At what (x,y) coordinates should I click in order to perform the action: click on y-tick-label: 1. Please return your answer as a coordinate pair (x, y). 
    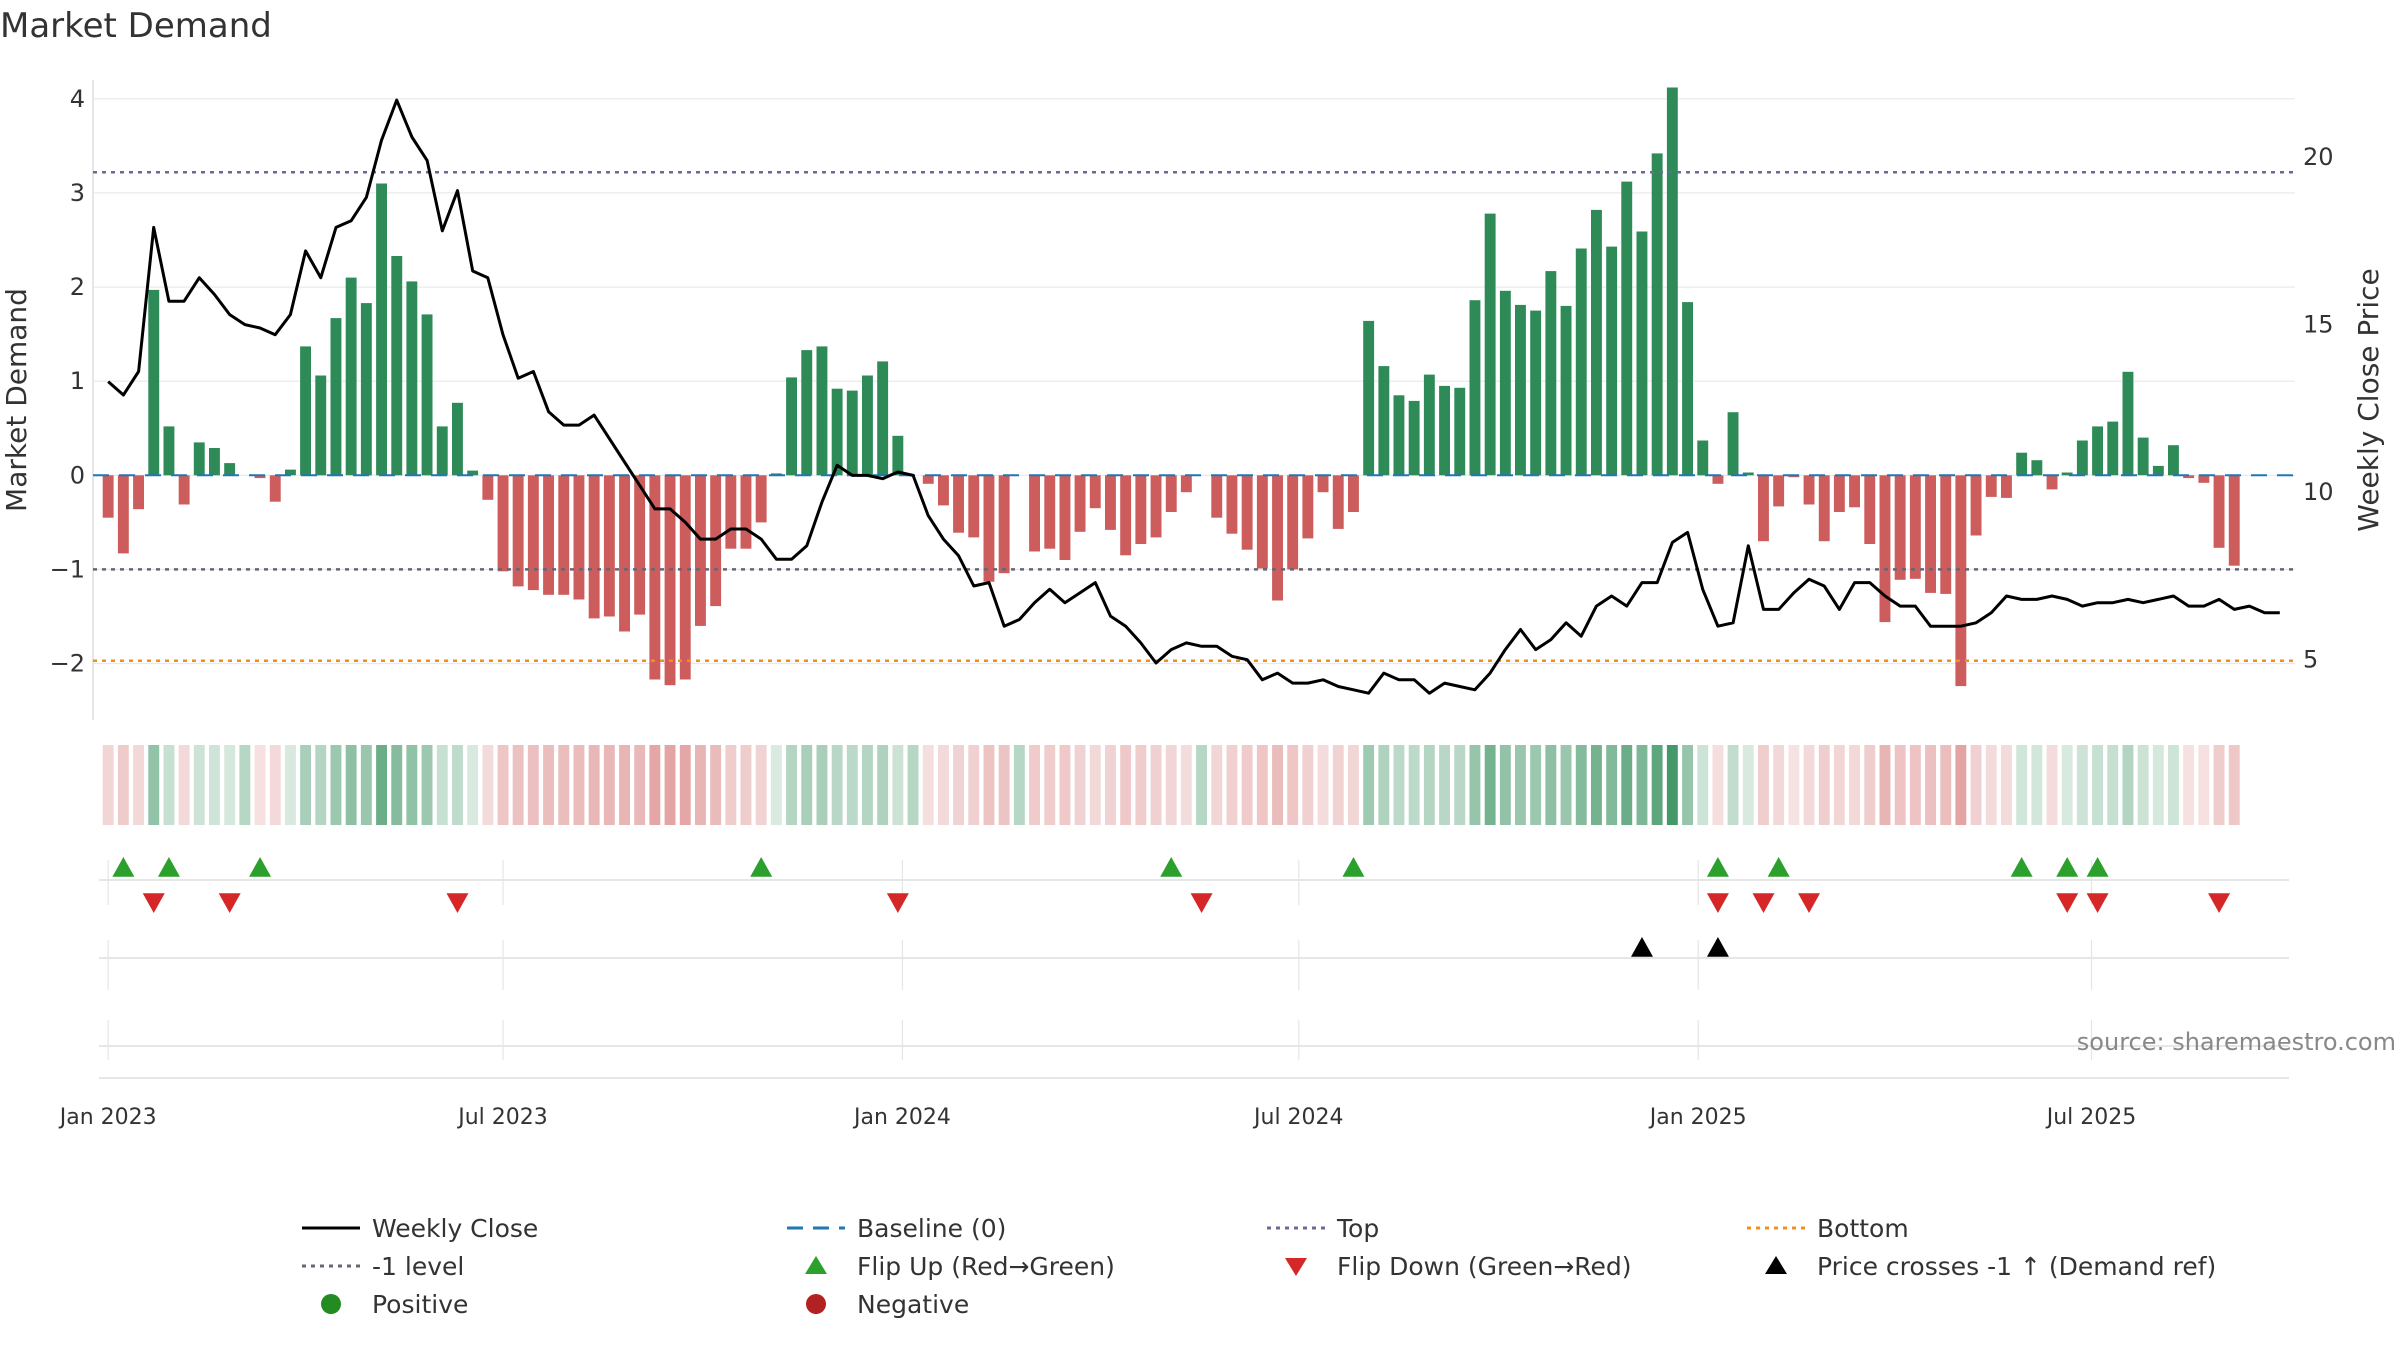
    Looking at the image, I should click on (77, 381).